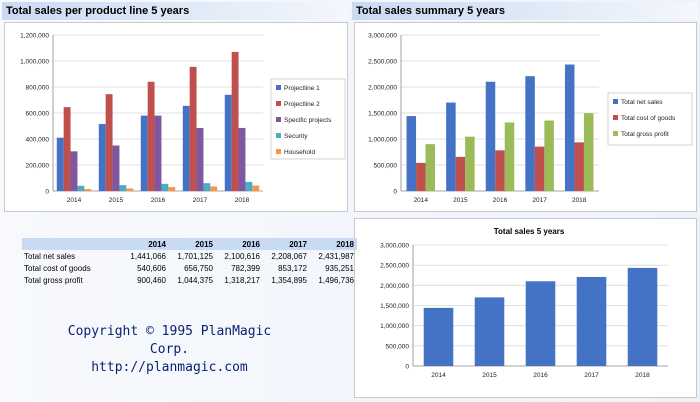 Image resolution: width=700 pixels, height=402 pixels. I want to click on table-header-row: 2014 2015 2016 2017 2018, so click(189, 244).